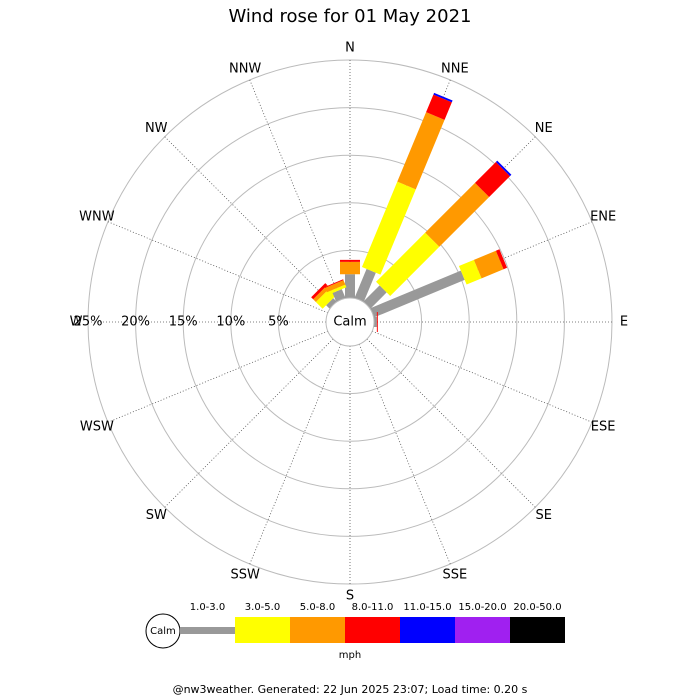 Image resolution: width=700 pixels, height=700 pixels. Describe the element at coordinates (350, 48) in the screenshot. I see `direction-label: N` at that location.